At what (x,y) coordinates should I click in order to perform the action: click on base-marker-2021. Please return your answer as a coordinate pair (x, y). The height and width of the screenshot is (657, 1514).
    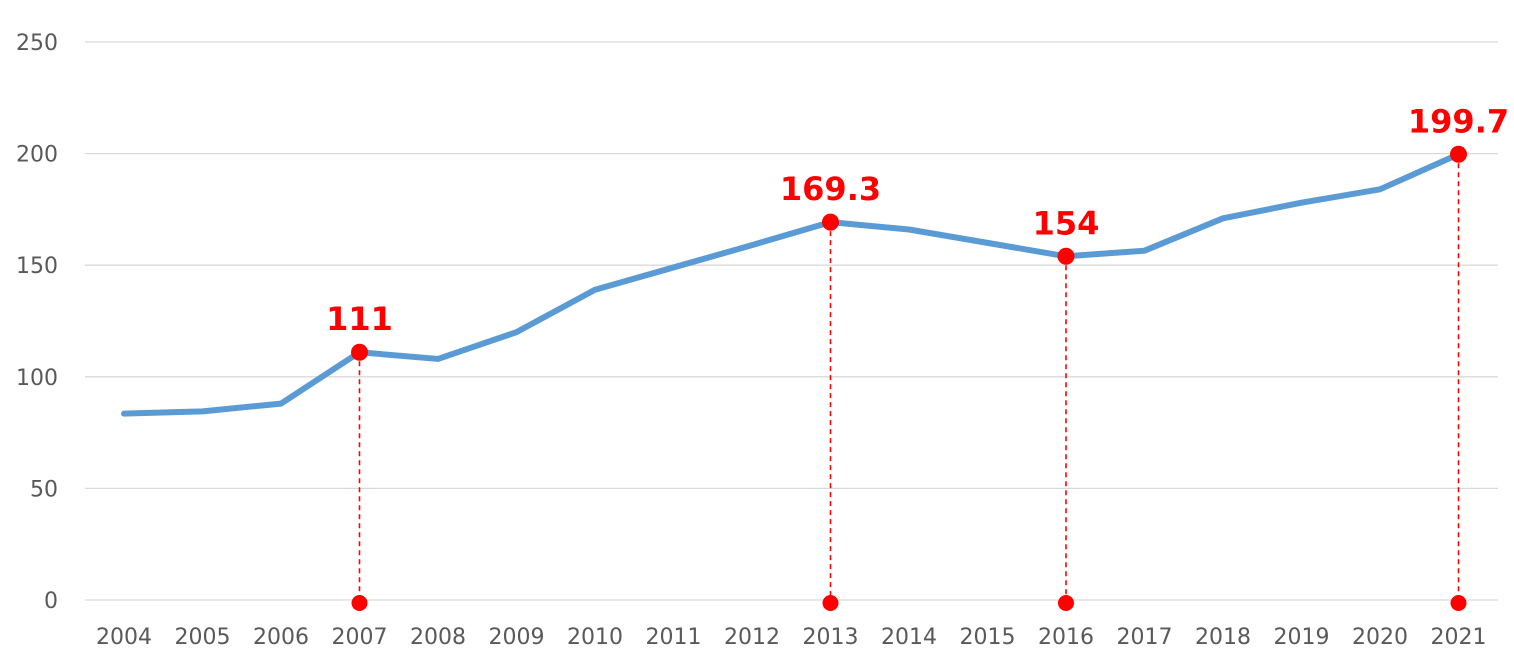
    Looking at the image, I should click on (1458, 603).